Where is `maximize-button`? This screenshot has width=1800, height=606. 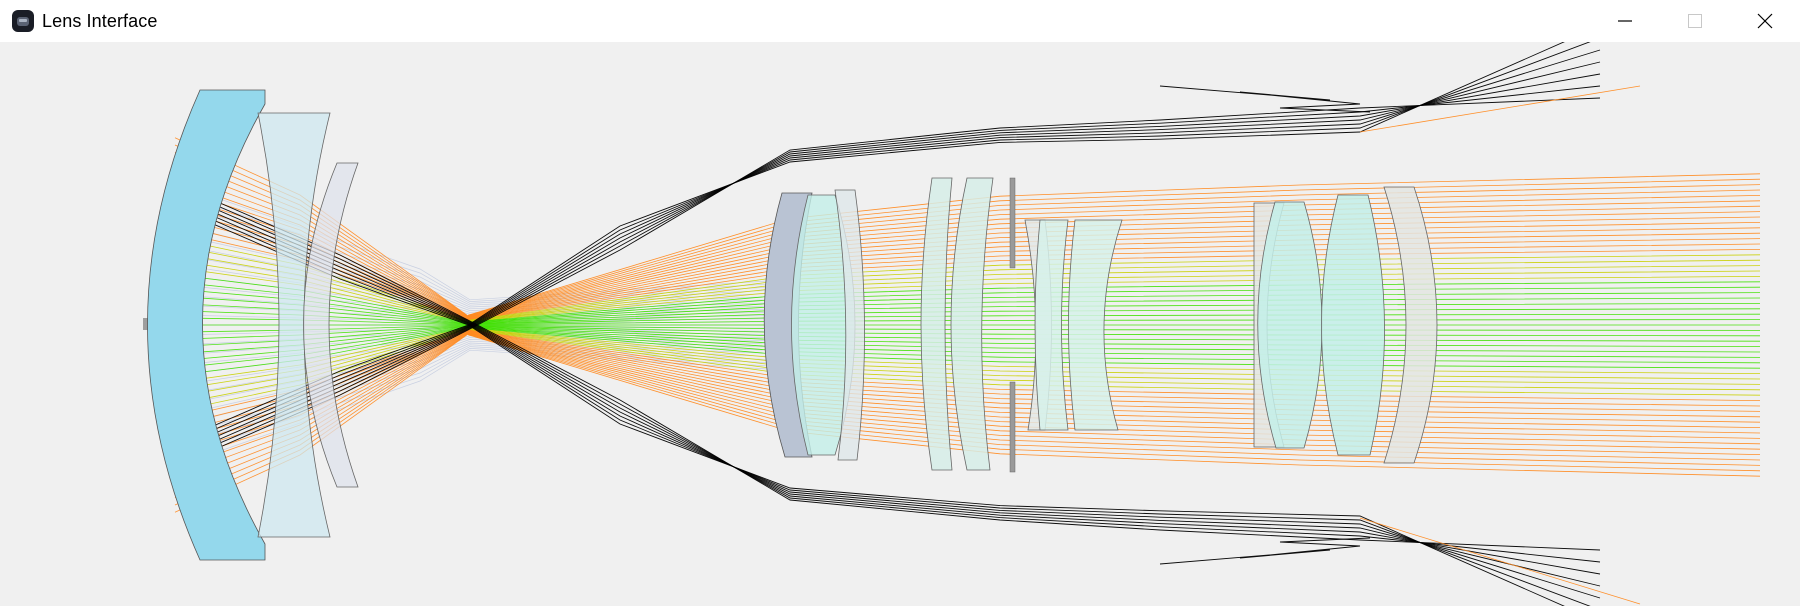 maximize-button is located at coordinates (1695, 21).